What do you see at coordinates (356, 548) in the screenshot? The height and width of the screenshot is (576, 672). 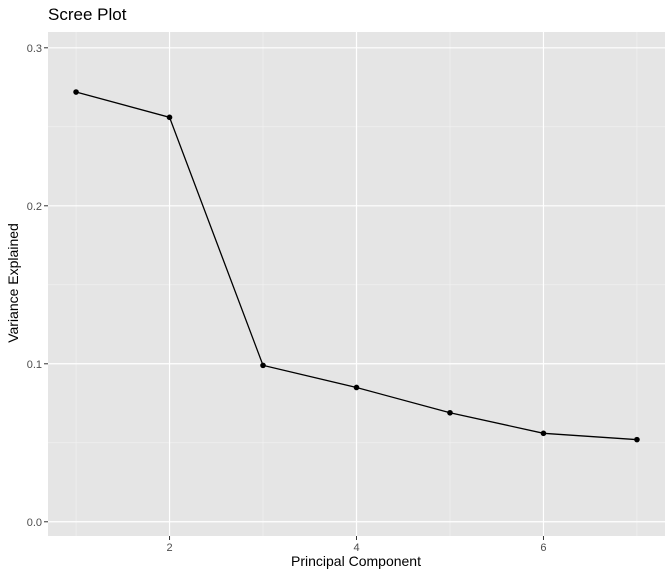 I see `x-tick-label: 4` at bounding box center [356, 548].